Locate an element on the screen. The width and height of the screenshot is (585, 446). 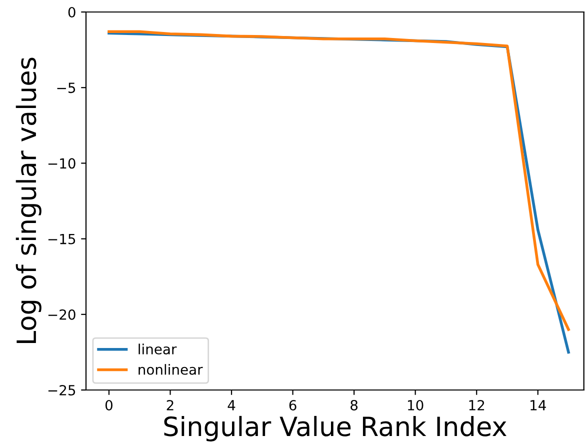
x-tick-label: 0 is located at coordinates (108, 405).